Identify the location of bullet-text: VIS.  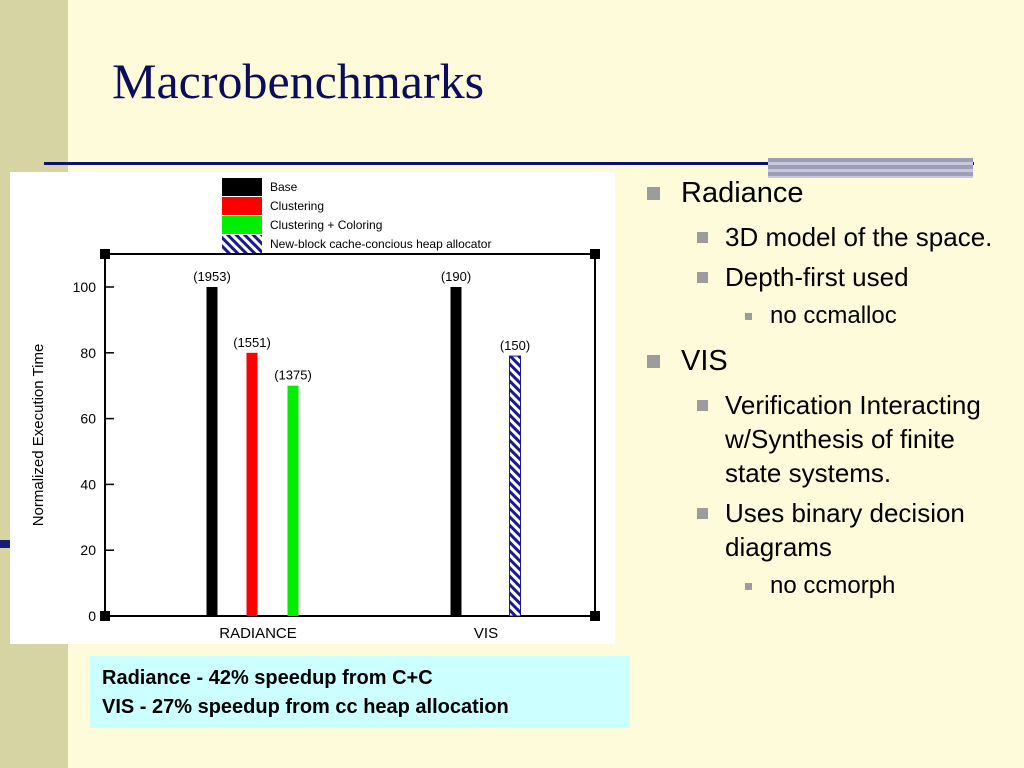
(704, 361).